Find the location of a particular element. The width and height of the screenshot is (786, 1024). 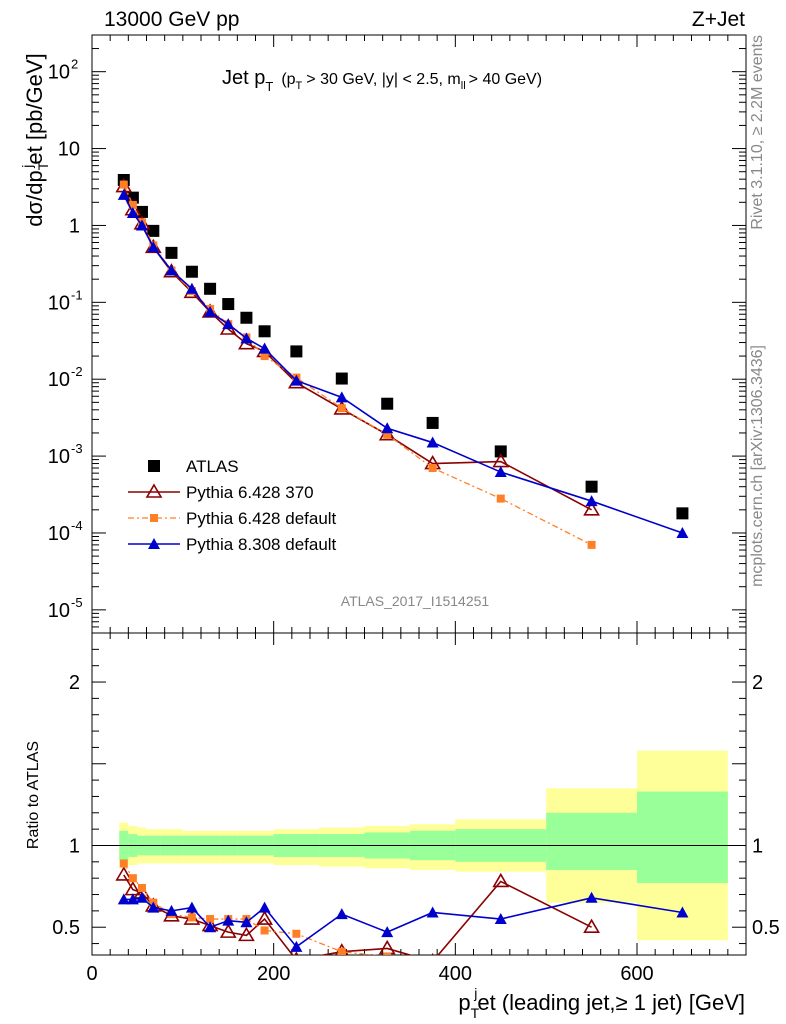

y-tick-label-ratio: 1 is located at coordinates (74, 846).